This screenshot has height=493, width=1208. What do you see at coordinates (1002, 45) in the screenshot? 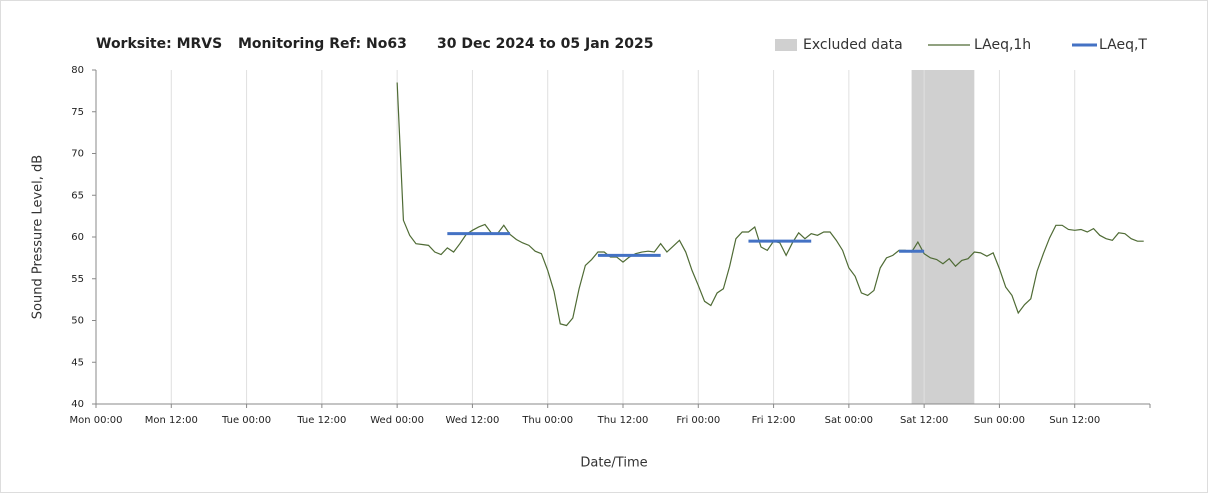
I see `legend-label: LAeq,1h` at bounding box center [1002, 45].